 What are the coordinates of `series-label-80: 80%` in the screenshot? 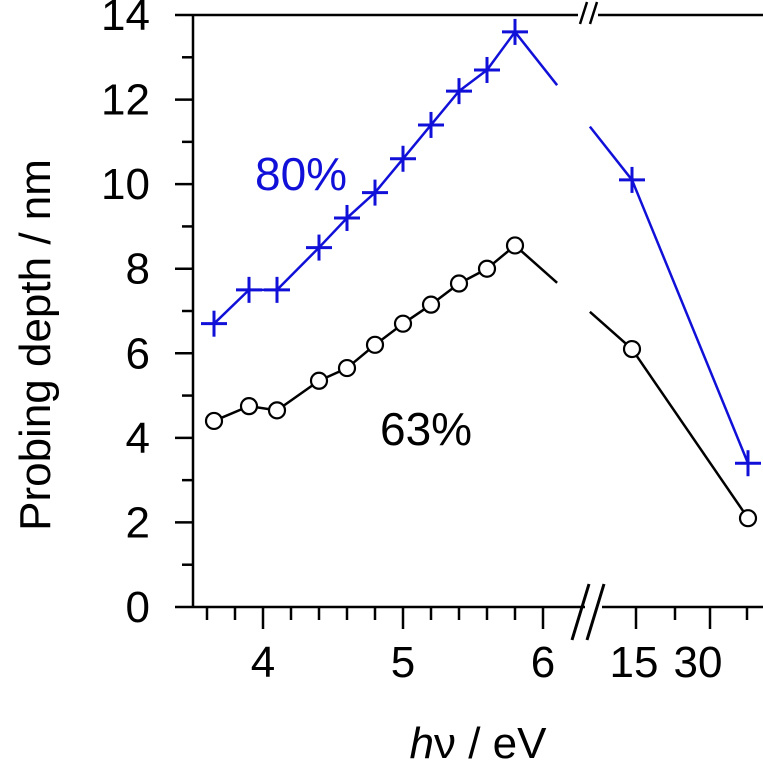 It's located at (301, 174).